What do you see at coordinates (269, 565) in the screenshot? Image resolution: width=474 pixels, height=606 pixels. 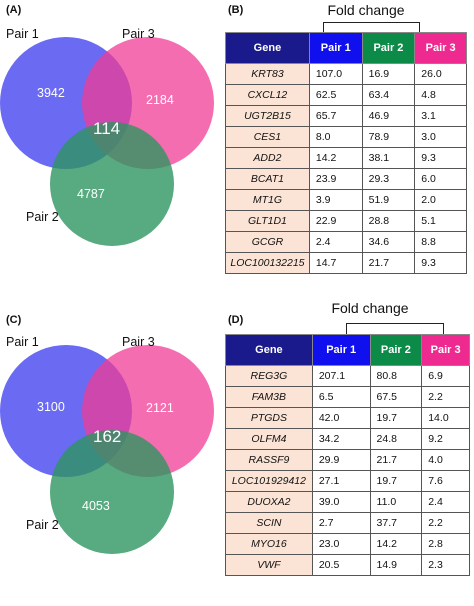 I see `table-d-cell-gene: VWF` at bounding box center [269, 565].